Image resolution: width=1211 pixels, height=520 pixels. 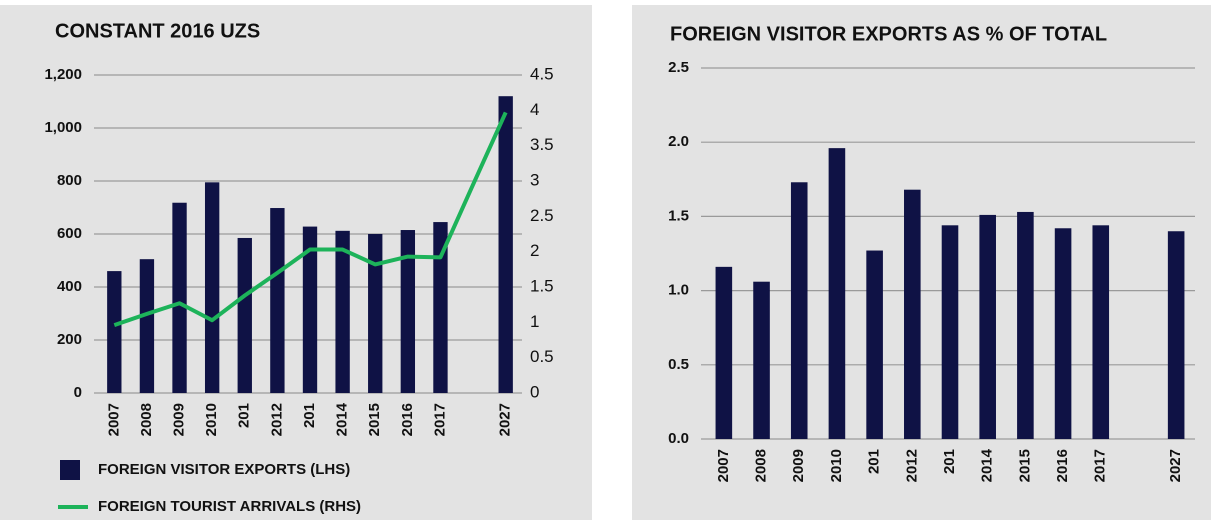 What do you see at coordinates (157, 31) in the screenshot?
I see `chart-title: CONSTANT 2016 UZS` at bounding box center [157, 31].